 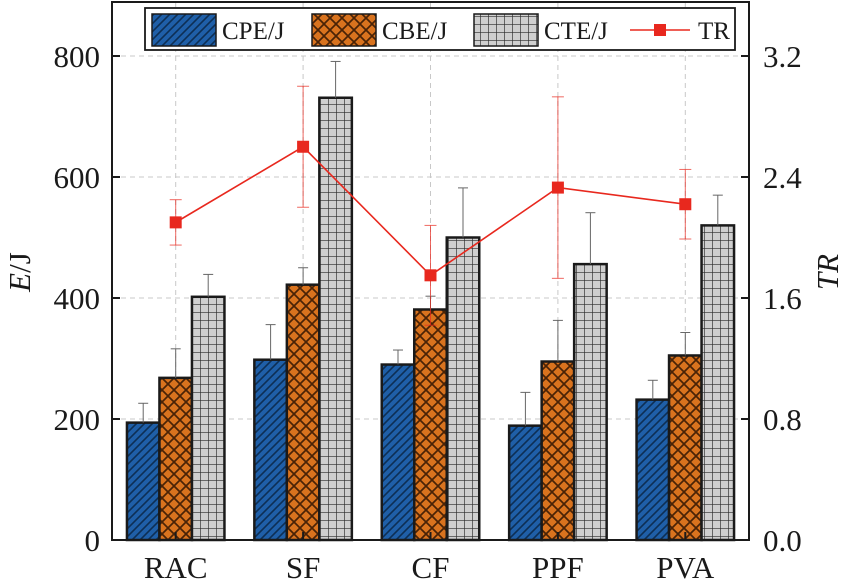 I want to click on y-right-tick-label: 2.4, so click(x=782, y=177).